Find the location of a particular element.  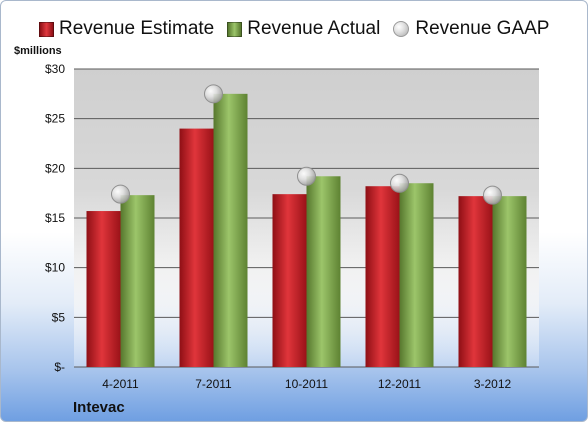

legend-label-actual: Revenue Actual is located at coordinates (314, 28).